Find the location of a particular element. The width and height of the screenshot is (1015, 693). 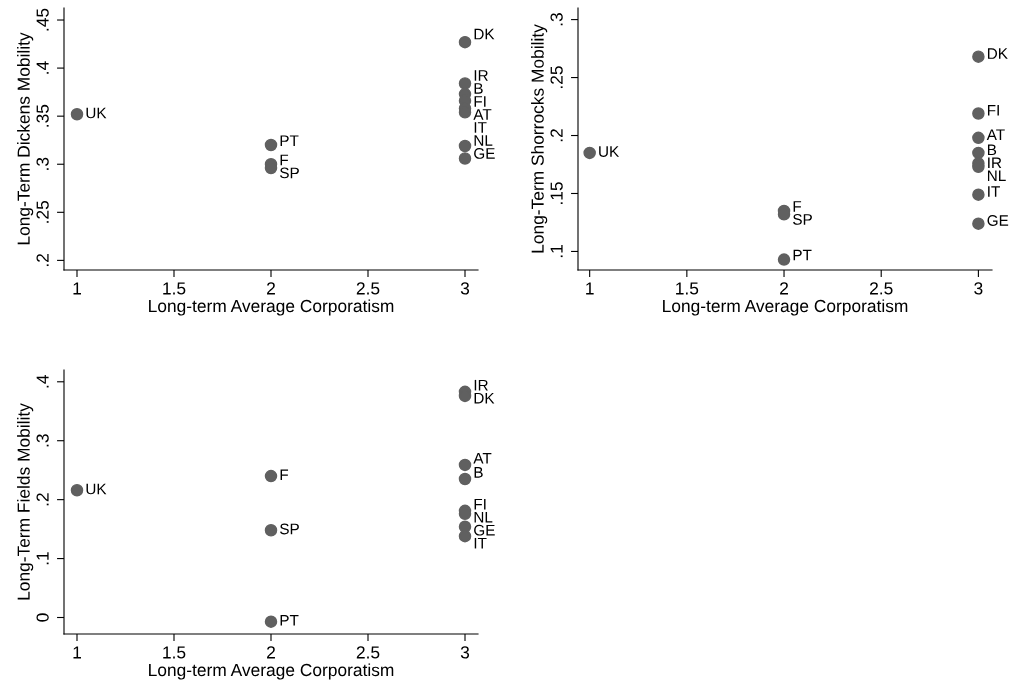

y-axis-title: Long-Term Dickens Mobility is located at coordinates (25, 138).